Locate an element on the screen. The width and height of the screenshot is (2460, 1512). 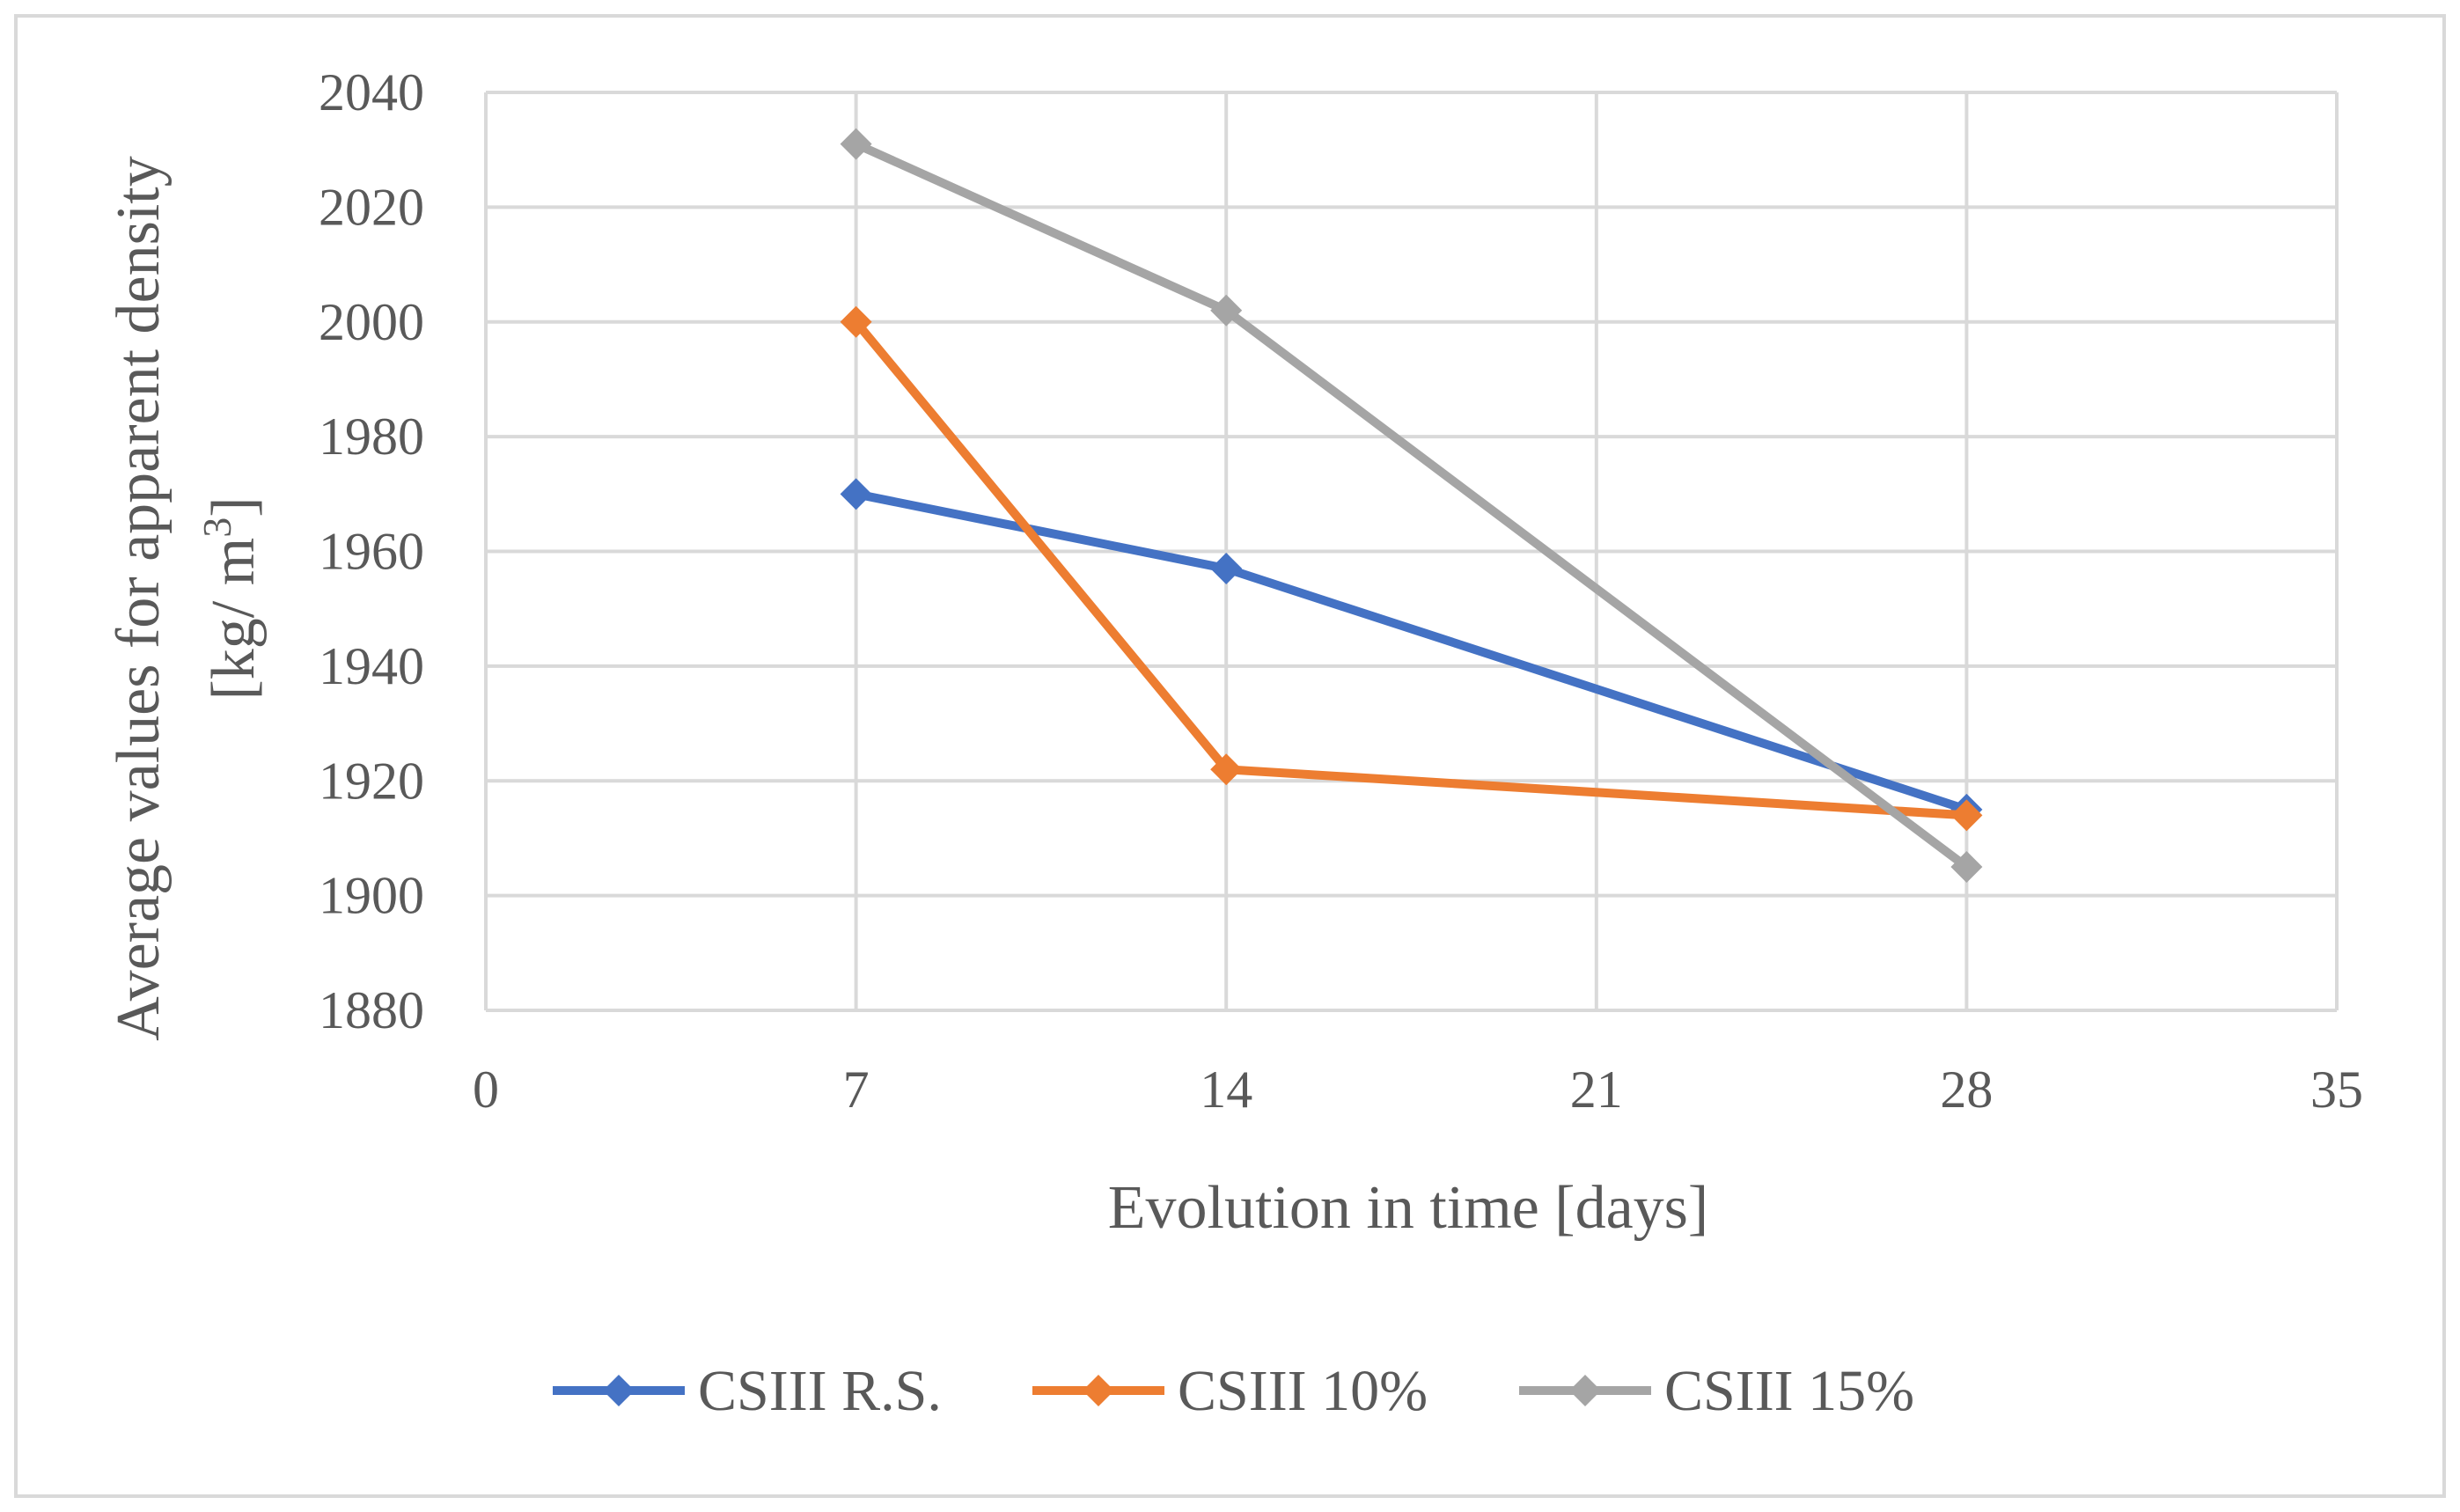
svg-text: [kg/ m3] is located at coordinates (232, 598).